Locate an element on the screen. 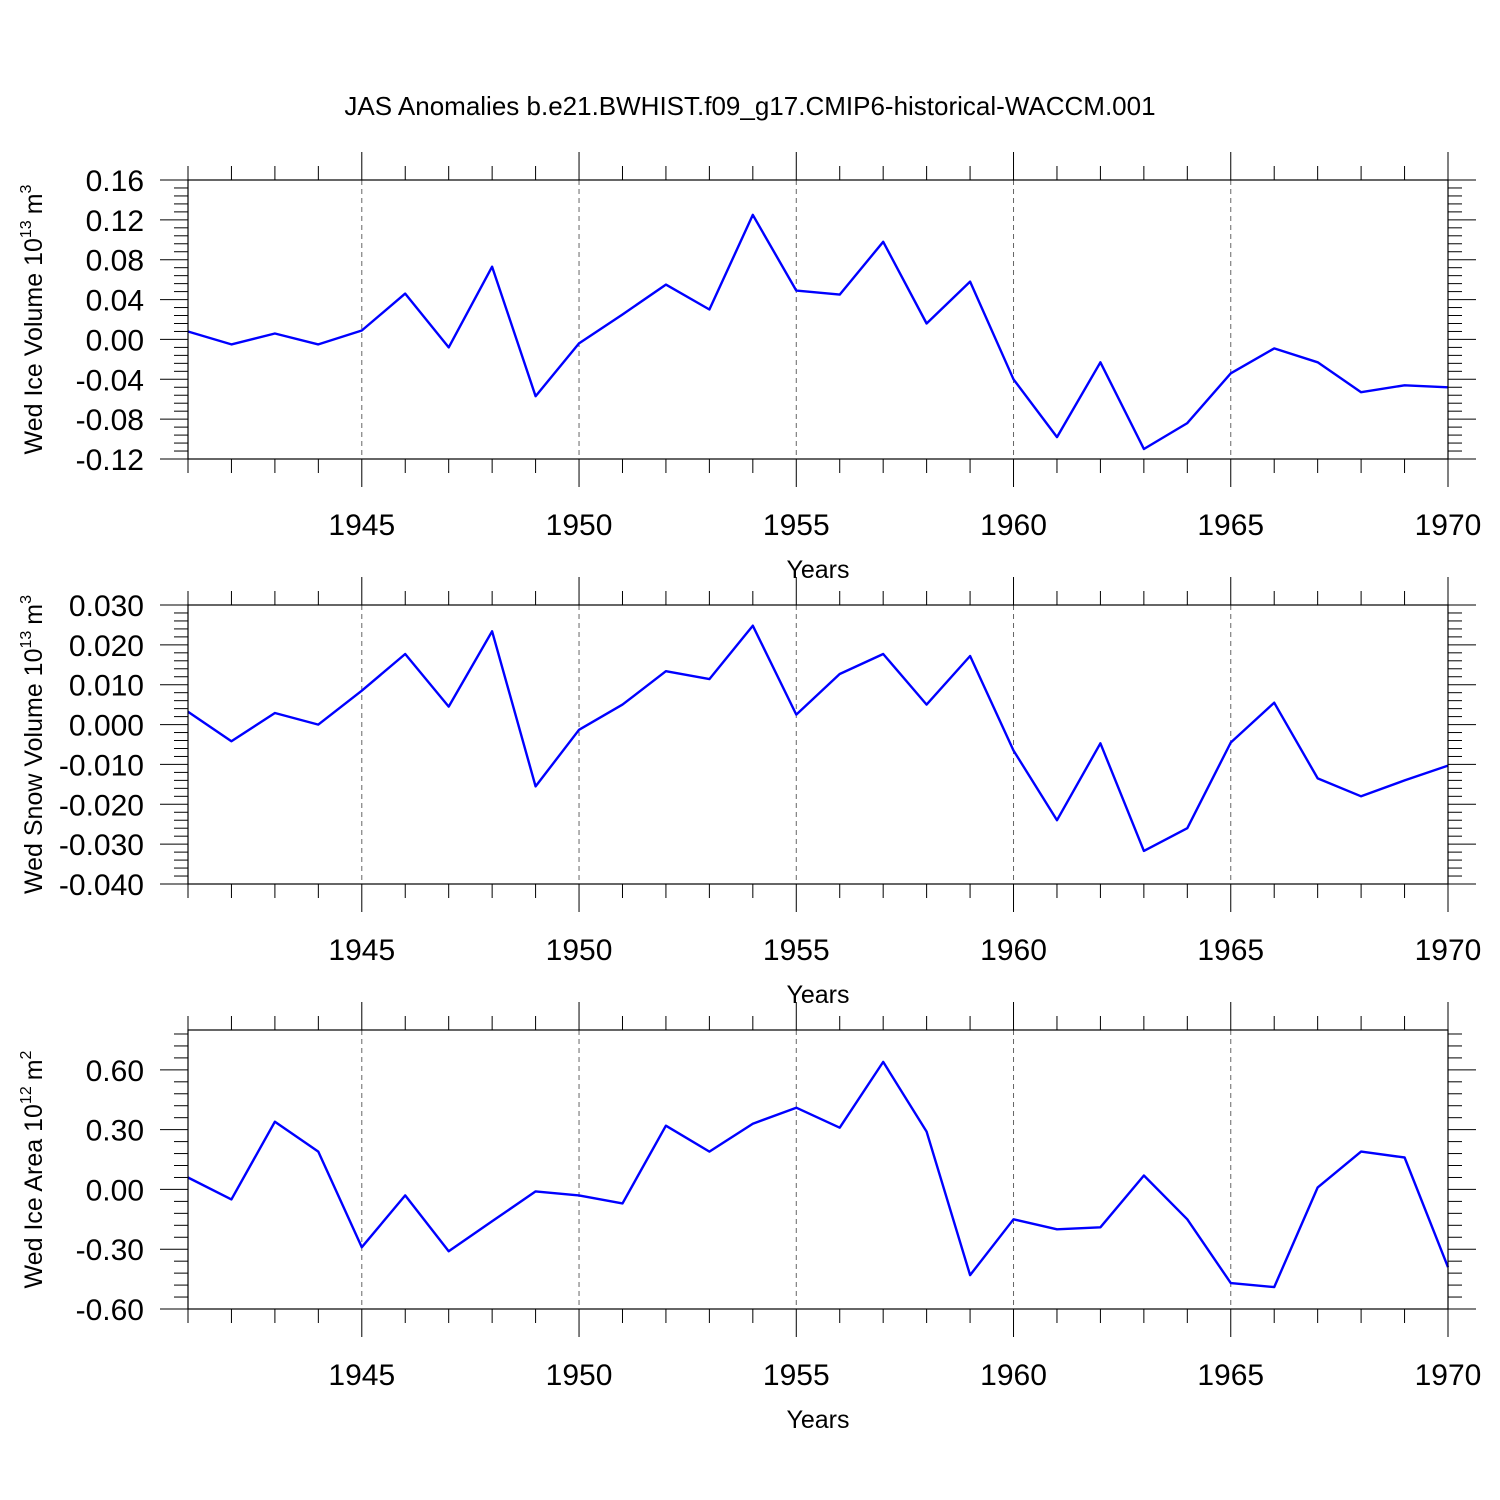 The height and width of the screenshot is (1500, 1500). y-tick-label: 0.020 is located at coordinates (106, 646).